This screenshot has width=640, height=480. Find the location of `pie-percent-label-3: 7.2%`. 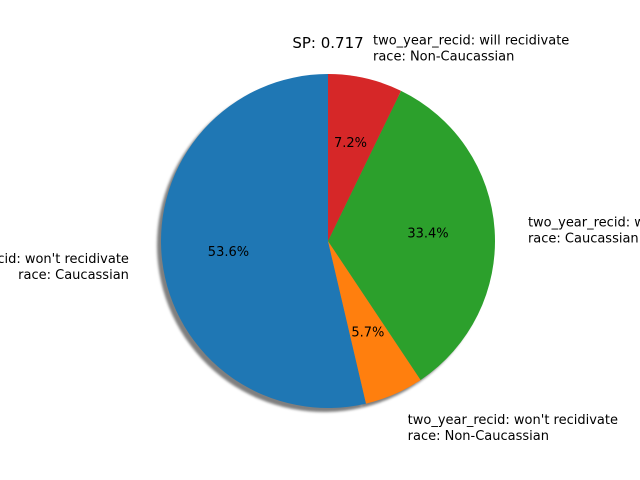

pie-percent-label-3: 7.2% is located at coordinates (350, 143).